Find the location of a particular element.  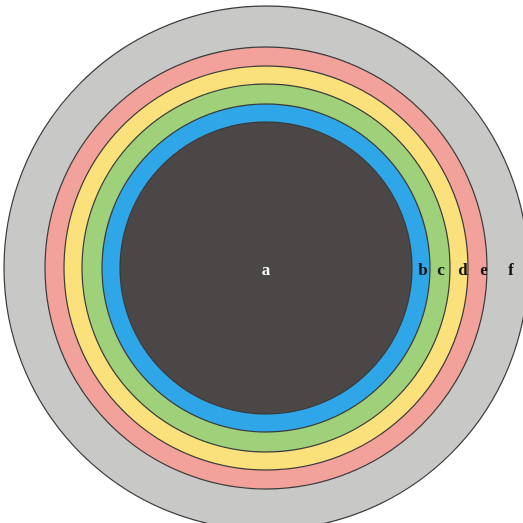

ring-label-b: b is located at coordinates (422, 269).